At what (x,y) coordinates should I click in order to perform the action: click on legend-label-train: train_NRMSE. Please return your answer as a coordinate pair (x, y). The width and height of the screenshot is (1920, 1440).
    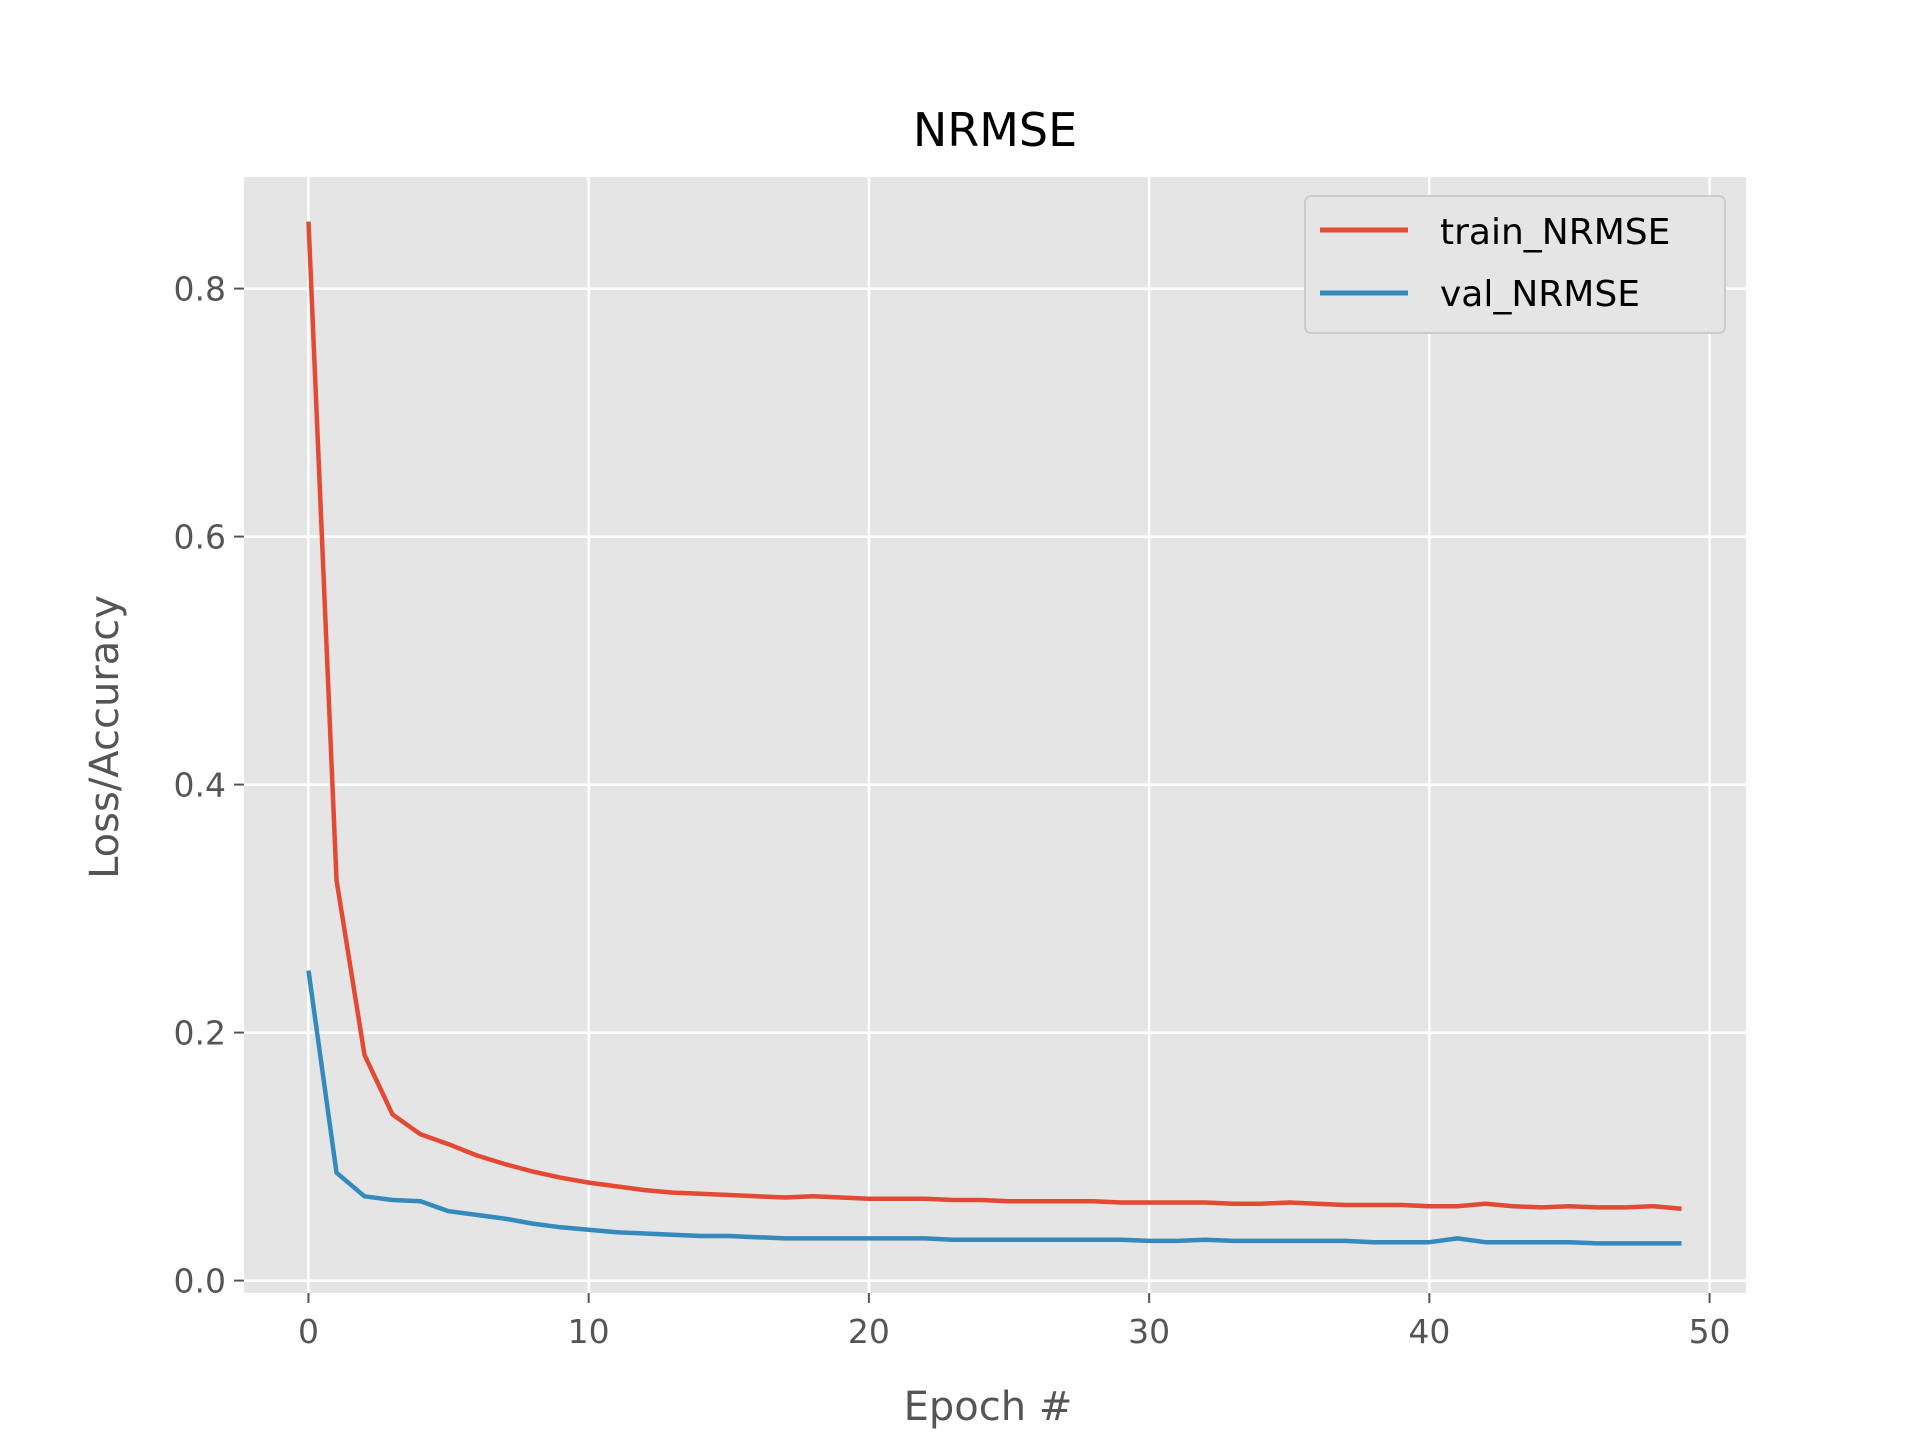
    Looking at the image, I should click on (1555, 232).